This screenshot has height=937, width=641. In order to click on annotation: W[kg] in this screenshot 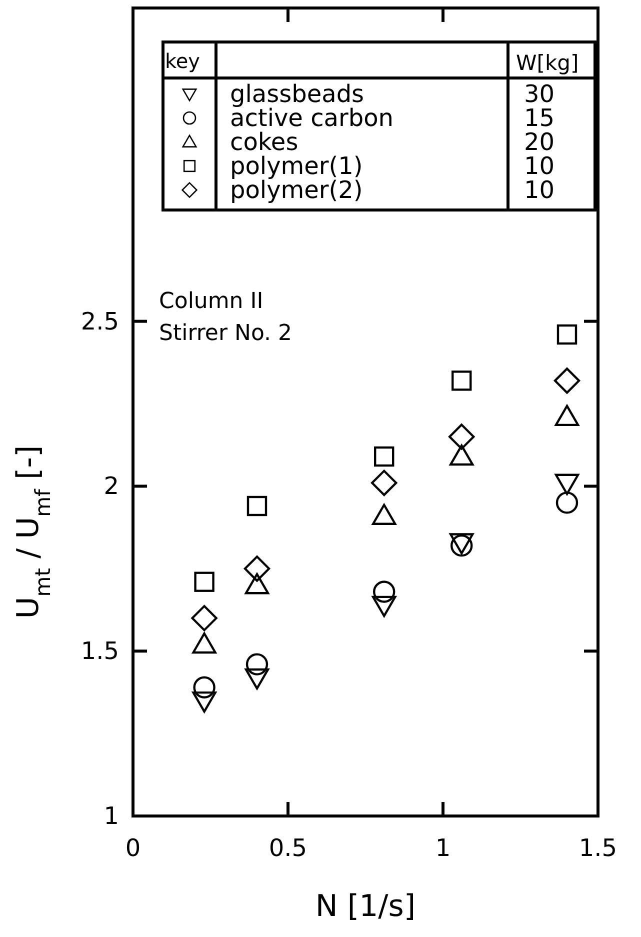, I will do `click(547, 63)`.